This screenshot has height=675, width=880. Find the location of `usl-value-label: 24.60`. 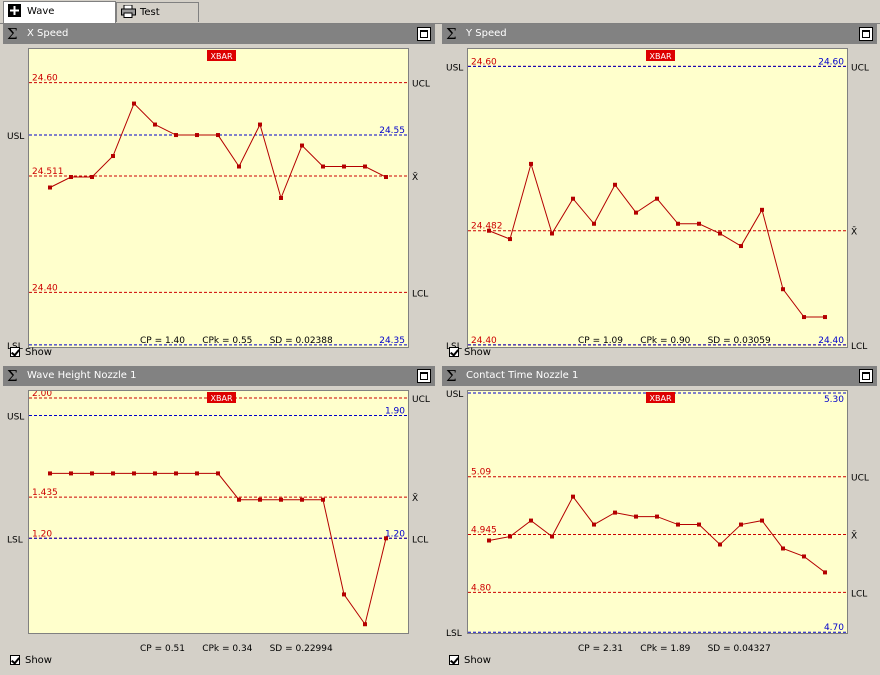

usl-value-label: 24.60 is located at coordinates (831, 62).